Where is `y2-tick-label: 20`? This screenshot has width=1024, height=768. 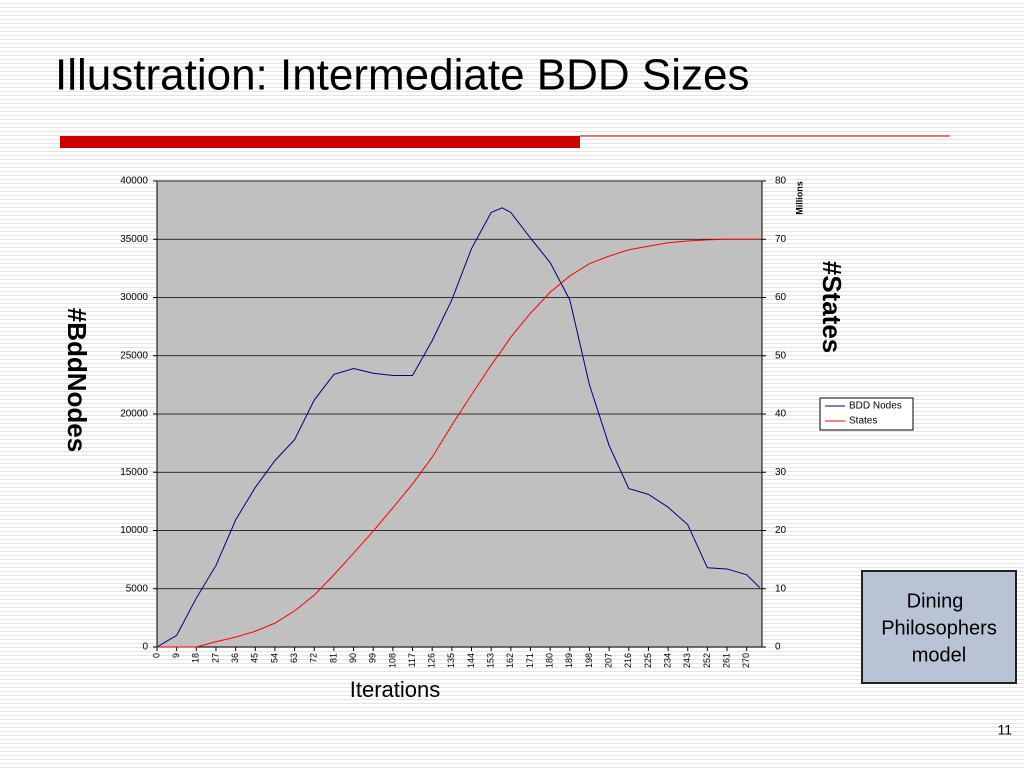
y2-tick-label: 20 is located at coordinates (781, 530).